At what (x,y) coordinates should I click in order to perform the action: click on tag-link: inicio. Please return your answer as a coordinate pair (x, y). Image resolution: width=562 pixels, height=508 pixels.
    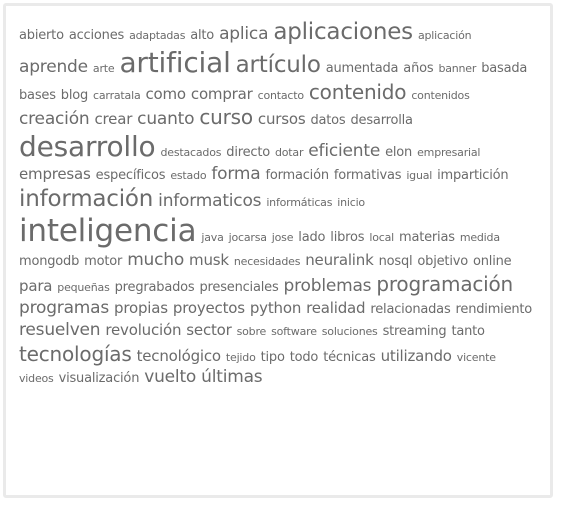
    Looking at the image, I should click on (351, 202).